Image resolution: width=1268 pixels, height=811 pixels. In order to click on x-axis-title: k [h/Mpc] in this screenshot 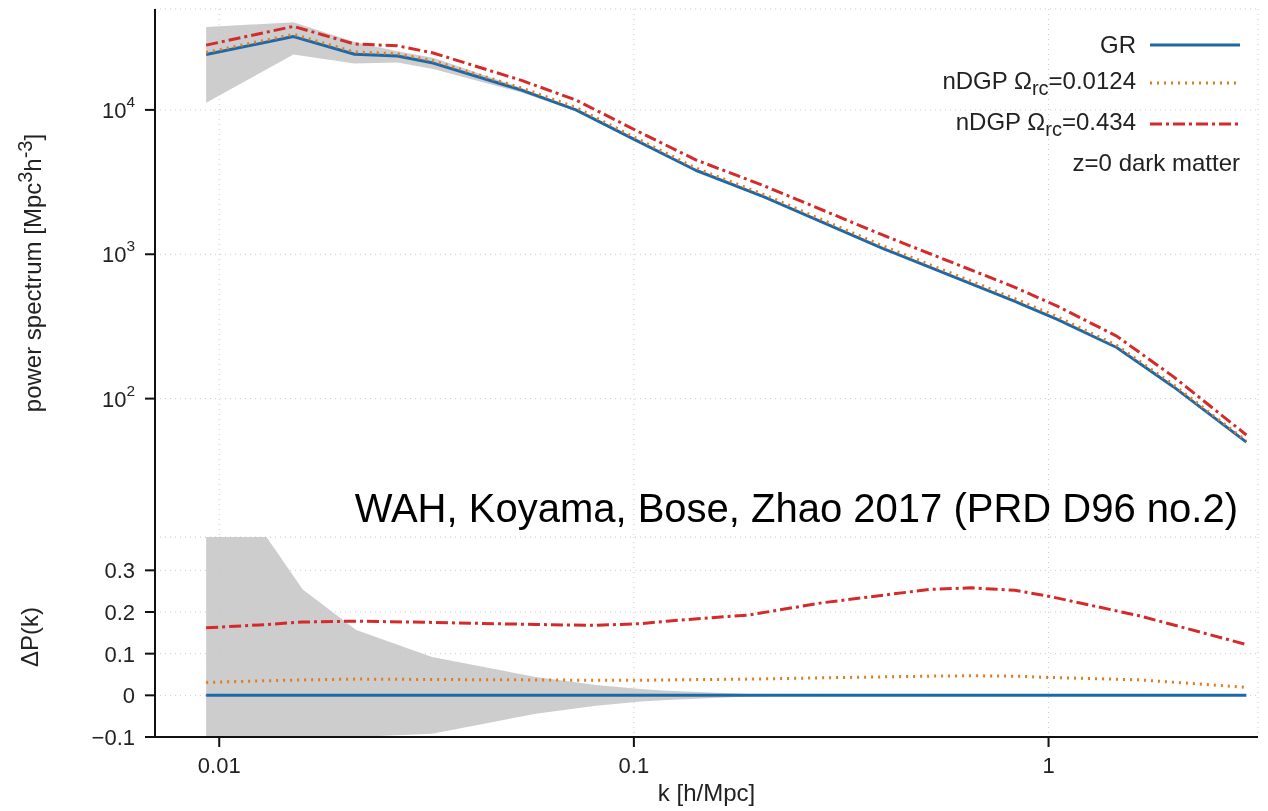, I will do `click(706, 793)`.